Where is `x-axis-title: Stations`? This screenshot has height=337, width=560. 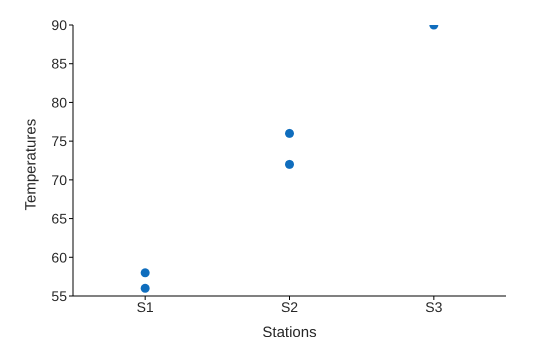 x-axis-title: Stations is located at coordinates (289, 330).